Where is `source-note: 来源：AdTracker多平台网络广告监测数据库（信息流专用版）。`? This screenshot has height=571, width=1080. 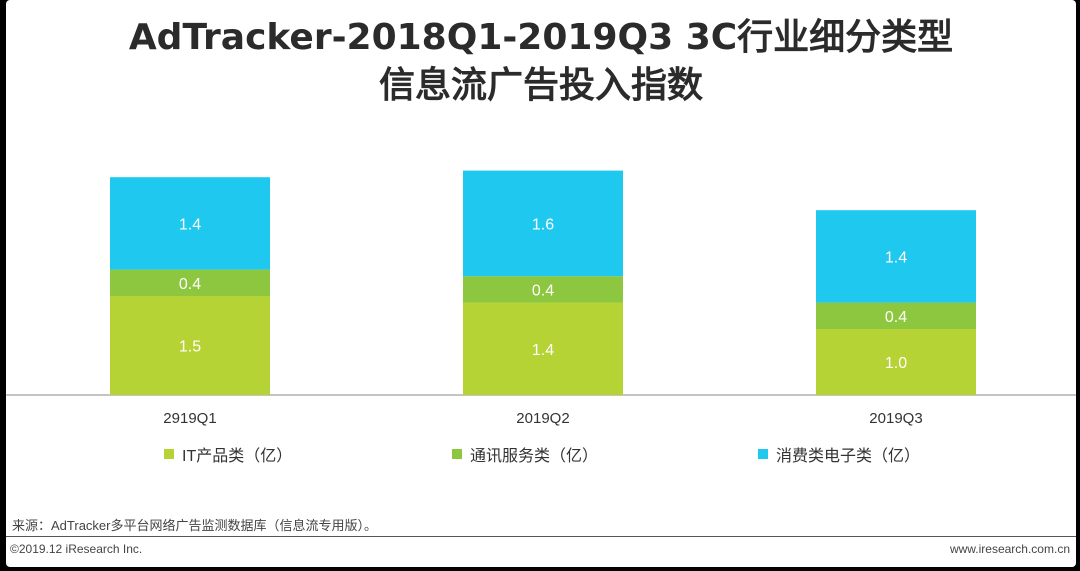 source-note: 来源：AdTracker多平台网络广告监测数据库（信息流专用版）。 is located at coordinates (194, 525).